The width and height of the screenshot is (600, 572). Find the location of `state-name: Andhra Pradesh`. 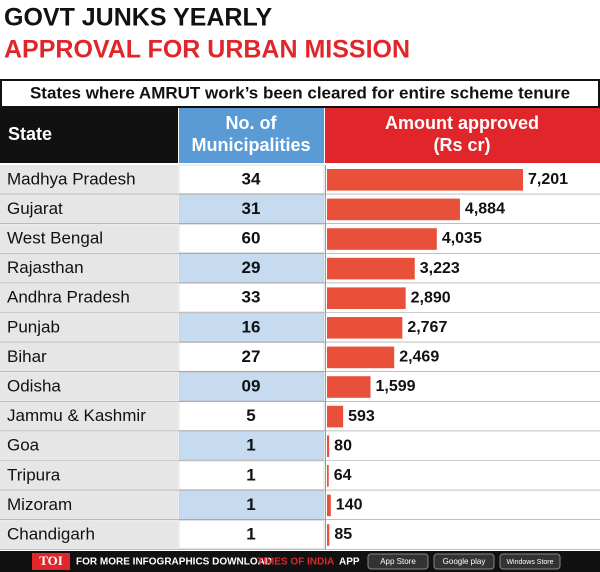

state-name: Andhra Pradesh is located at coordinates (68, 297).